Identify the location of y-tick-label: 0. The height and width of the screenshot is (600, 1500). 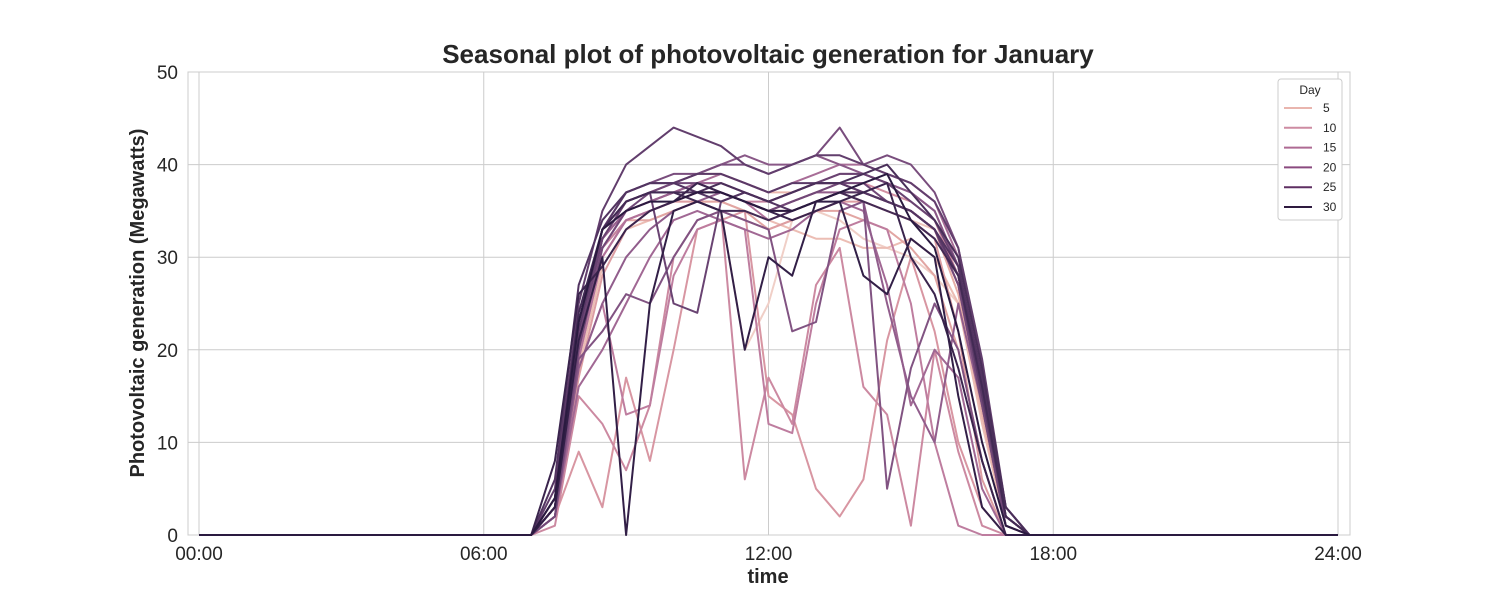
(172, 536).